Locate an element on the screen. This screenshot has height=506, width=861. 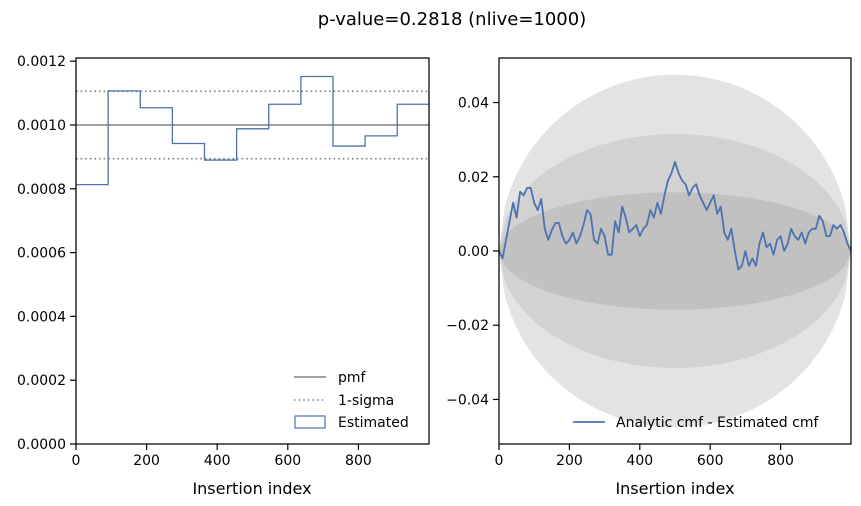
estimated-step is located at coordinates (252, 130).